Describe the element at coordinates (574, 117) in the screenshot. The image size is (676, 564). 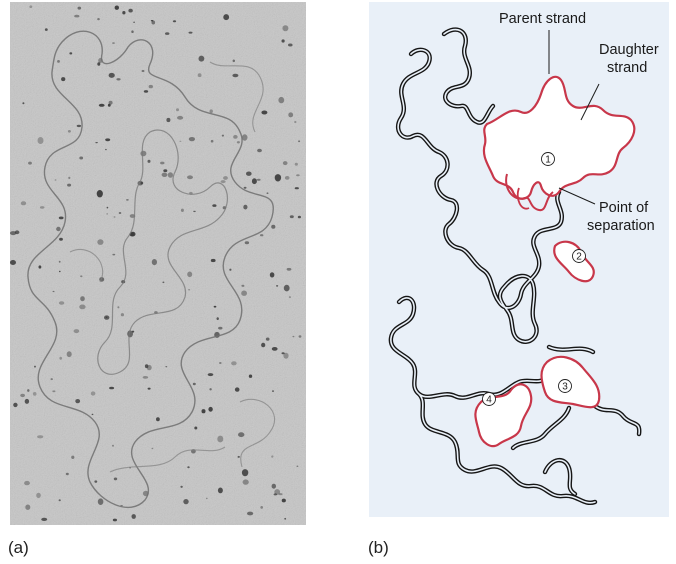
I see `label-leaders` at that location.